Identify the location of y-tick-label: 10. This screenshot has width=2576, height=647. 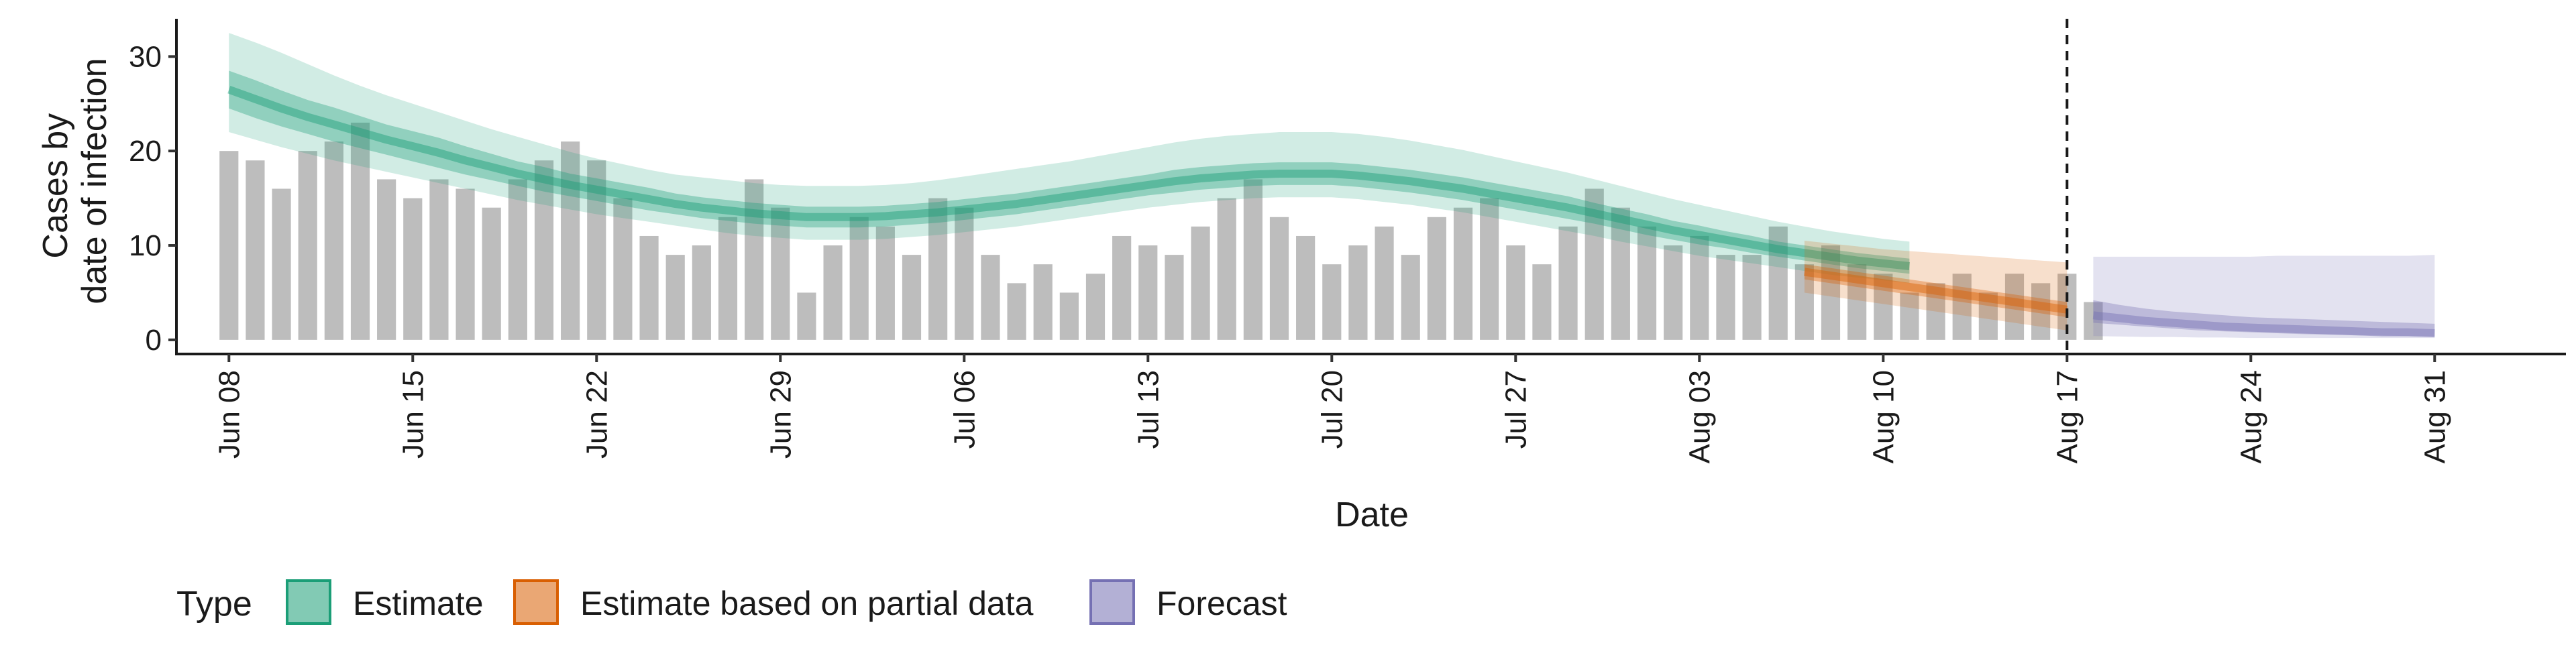
(145, 246).